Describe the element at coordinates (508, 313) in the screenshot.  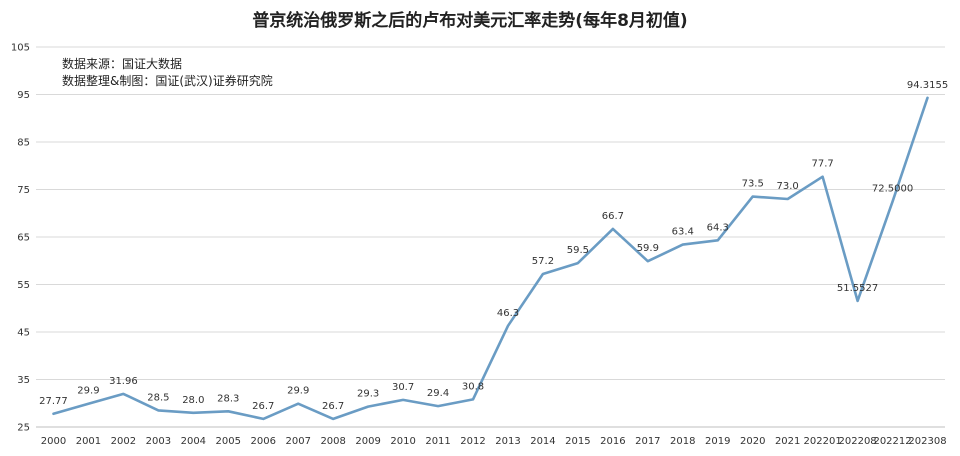
I see `data-label: 46.3` at that location.